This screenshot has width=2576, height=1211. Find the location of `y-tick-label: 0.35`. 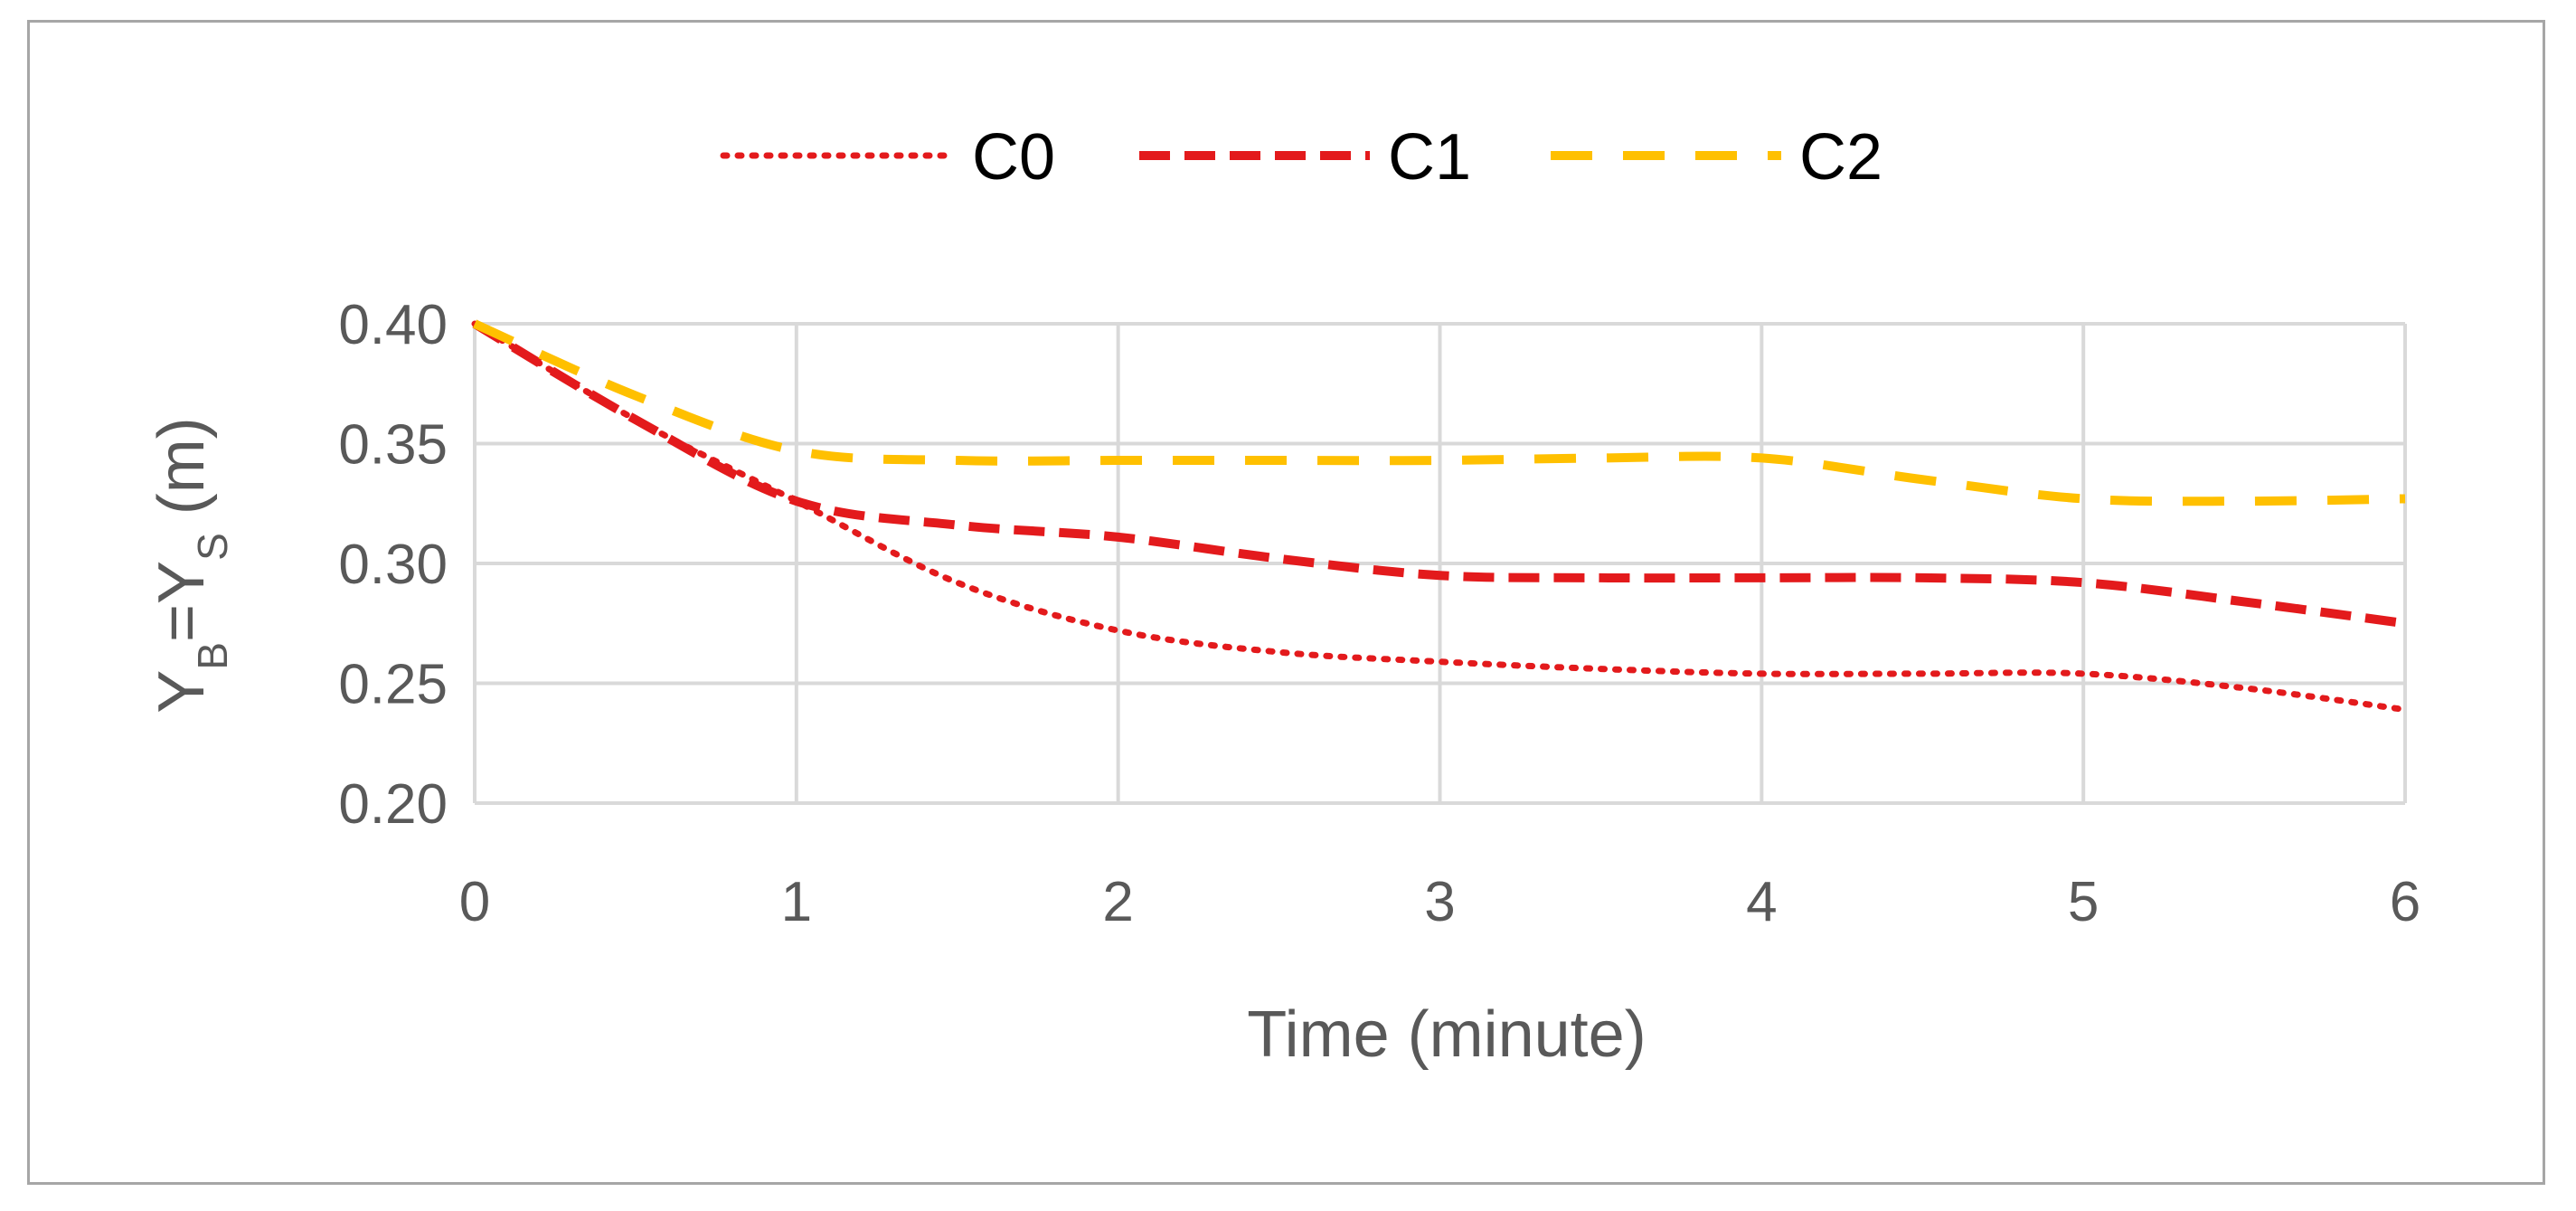

y-tick-label: 0.35 is located at coordinates (393, 445).